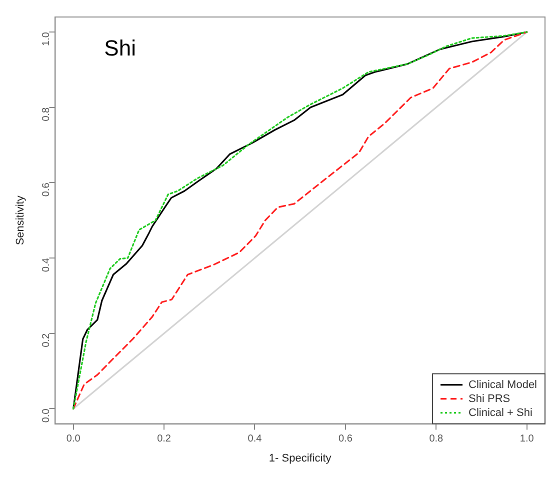  I want to click on y-axis-title: Sensitivity, so click(20, 220).